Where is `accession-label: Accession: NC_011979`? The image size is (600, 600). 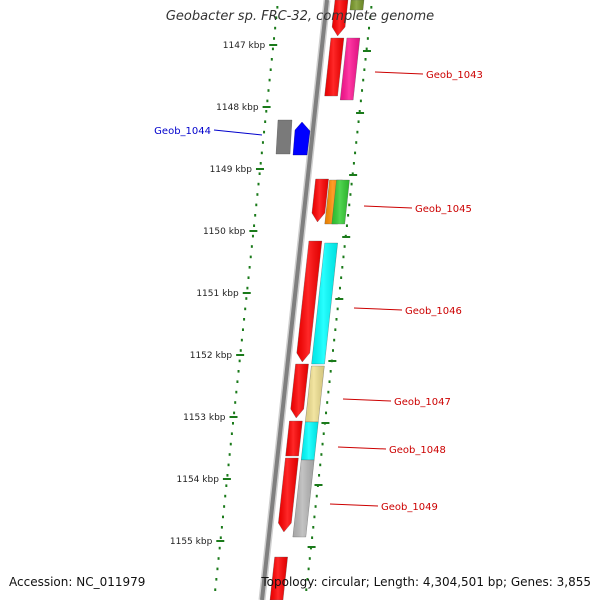
accession-label: Accession: NC_011979 is located at coordinates (77, 582).